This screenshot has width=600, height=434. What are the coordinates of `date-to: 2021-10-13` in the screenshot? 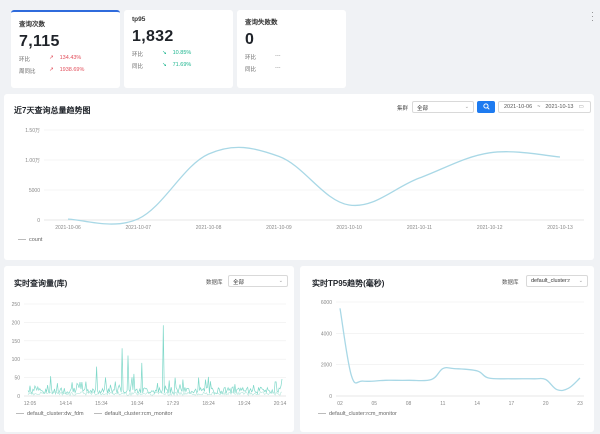 It's located at (559, 107).